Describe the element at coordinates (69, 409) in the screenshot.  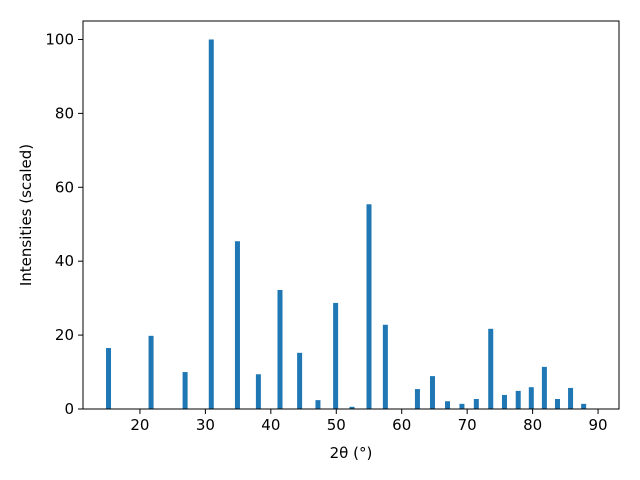
I see `y-tick-label-0: 0` at that location.